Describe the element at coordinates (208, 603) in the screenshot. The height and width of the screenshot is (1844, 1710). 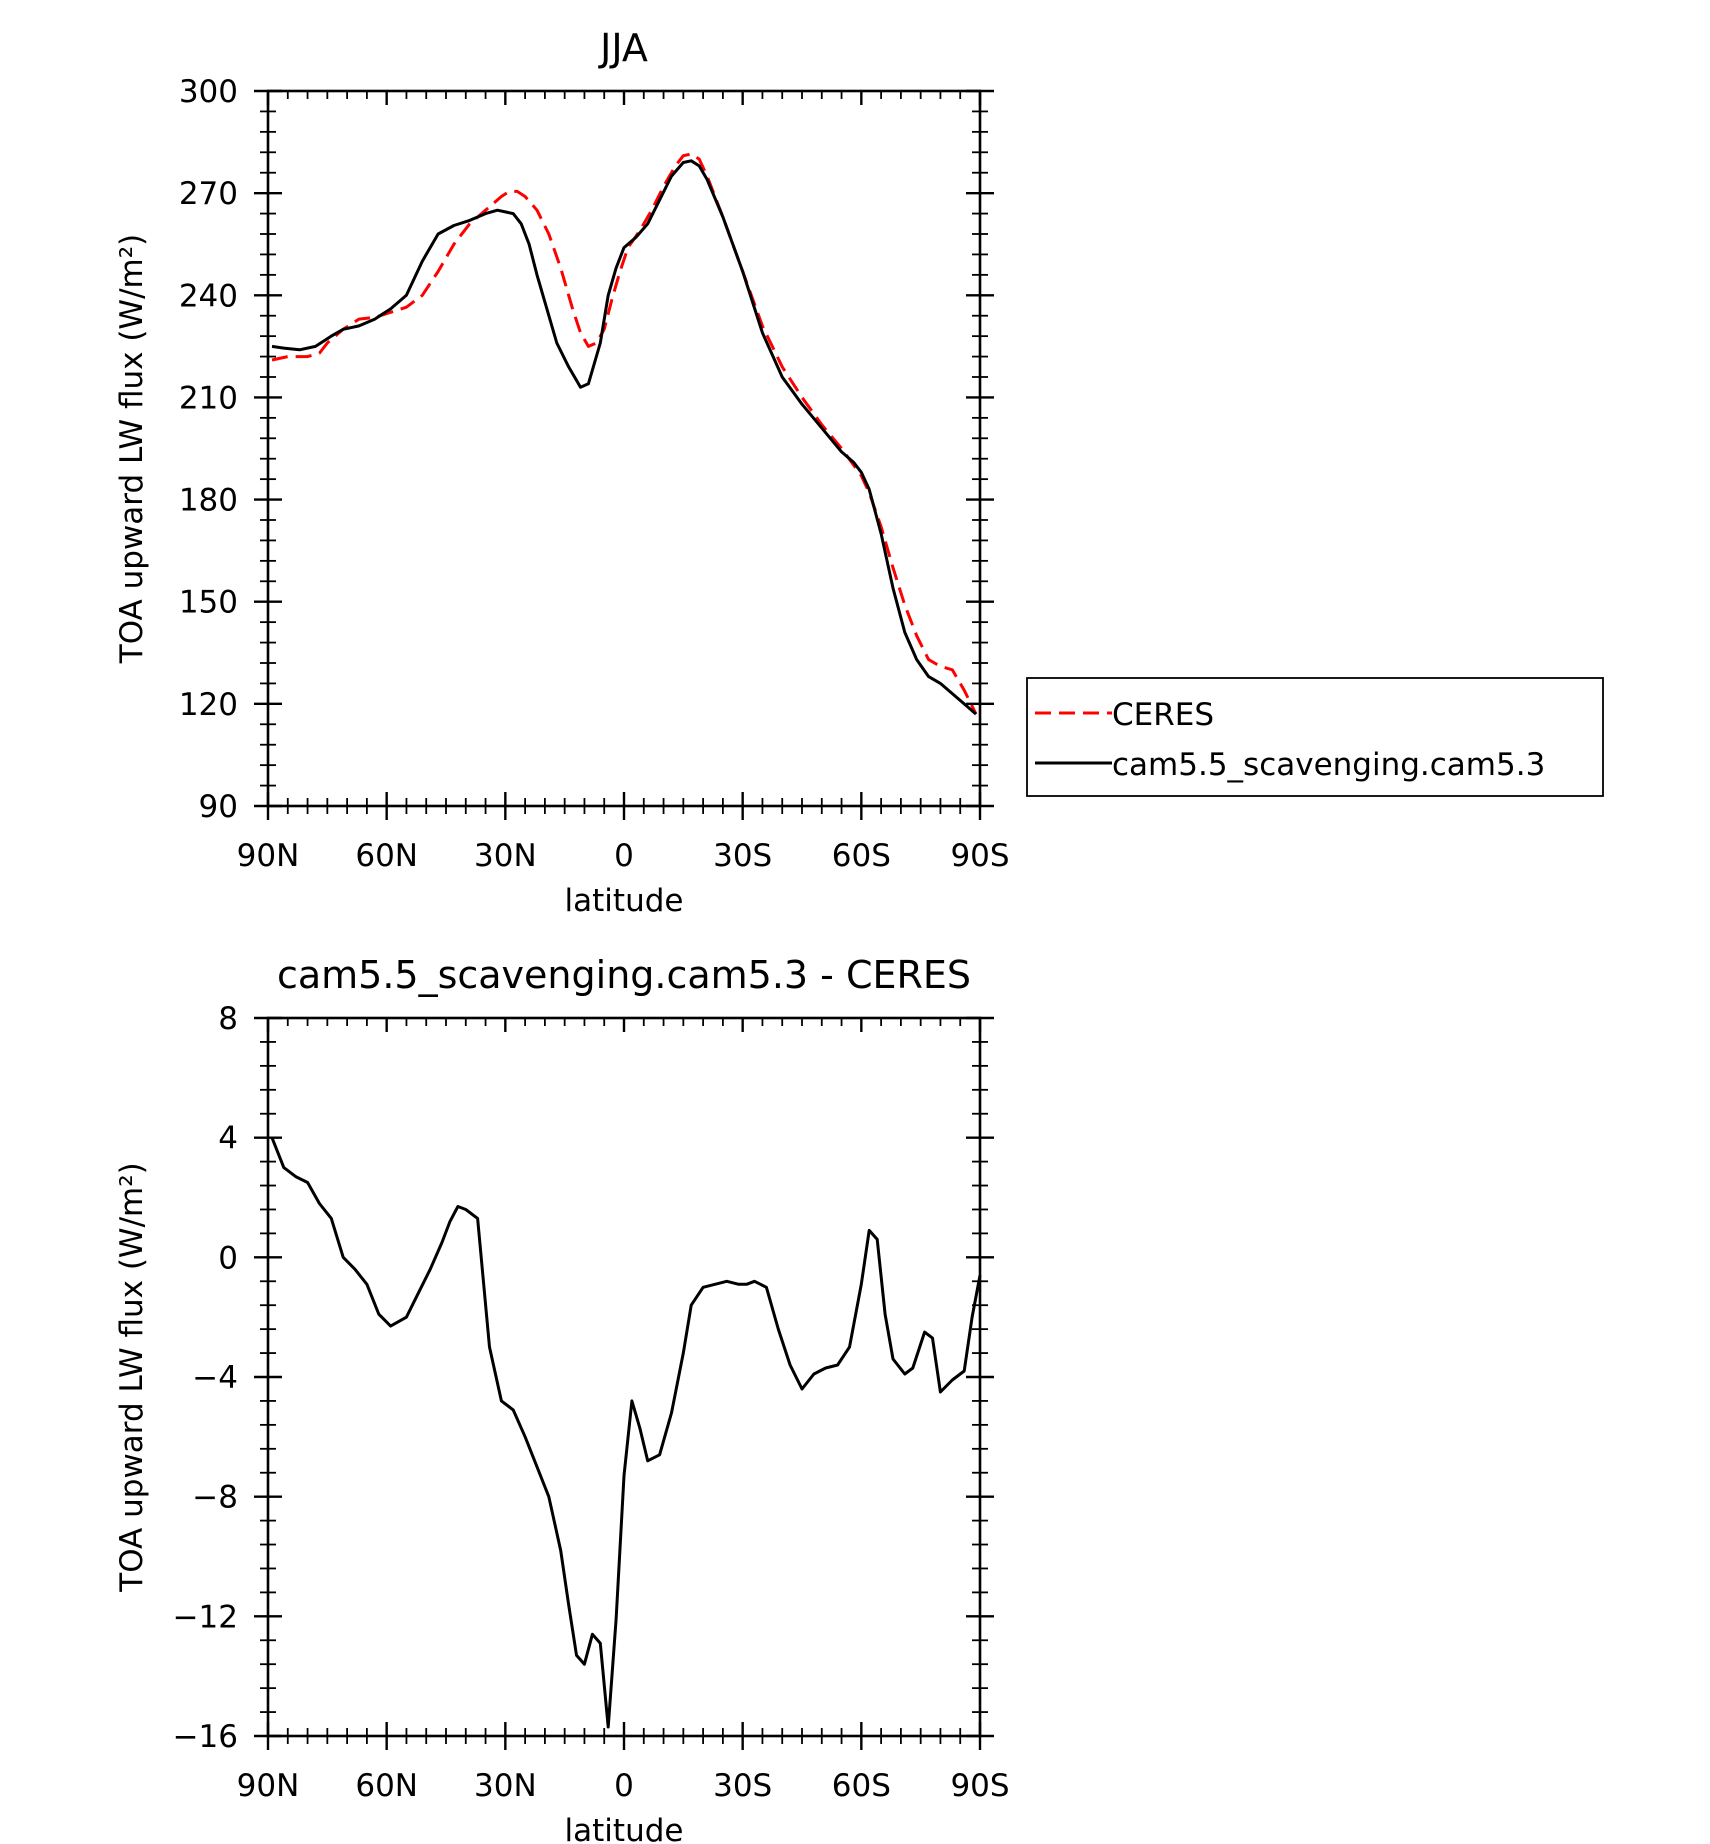
I see `y-tick-label: 150` at that location.